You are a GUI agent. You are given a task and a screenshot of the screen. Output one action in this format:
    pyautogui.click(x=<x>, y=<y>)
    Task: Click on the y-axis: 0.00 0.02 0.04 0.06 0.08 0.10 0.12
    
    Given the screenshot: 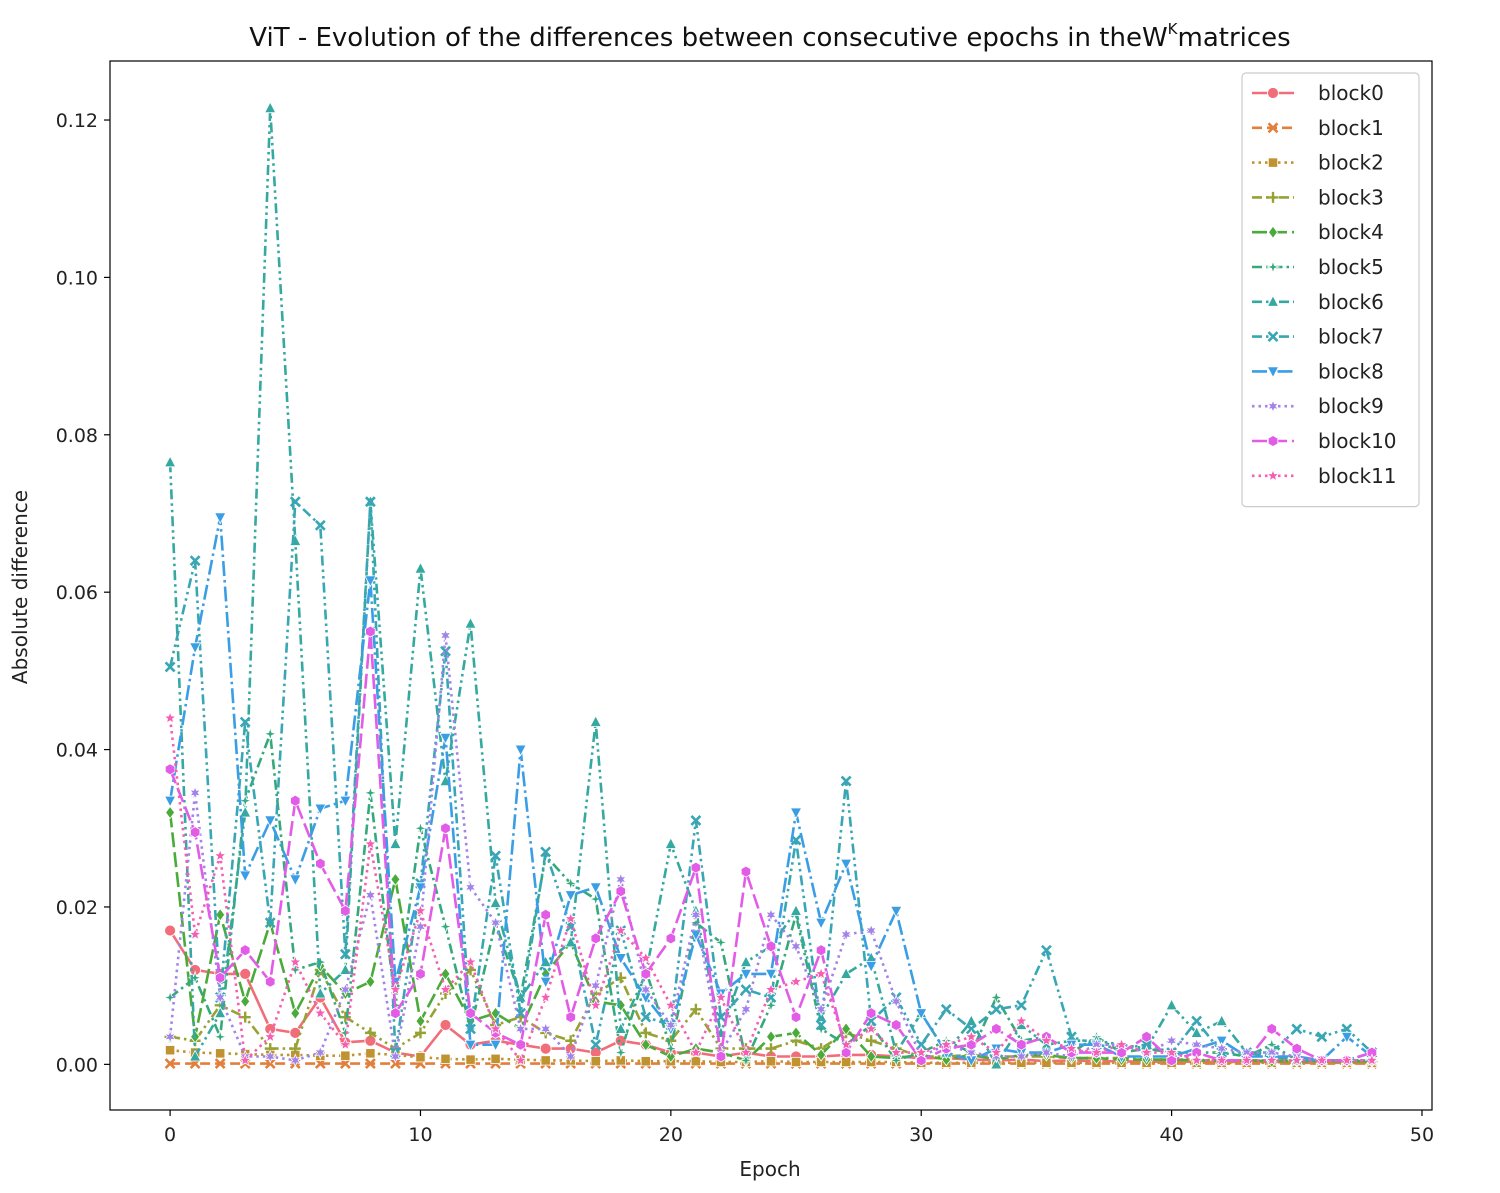 What is the action you would take?
    pyautogui.click(x=83, y=593)
    